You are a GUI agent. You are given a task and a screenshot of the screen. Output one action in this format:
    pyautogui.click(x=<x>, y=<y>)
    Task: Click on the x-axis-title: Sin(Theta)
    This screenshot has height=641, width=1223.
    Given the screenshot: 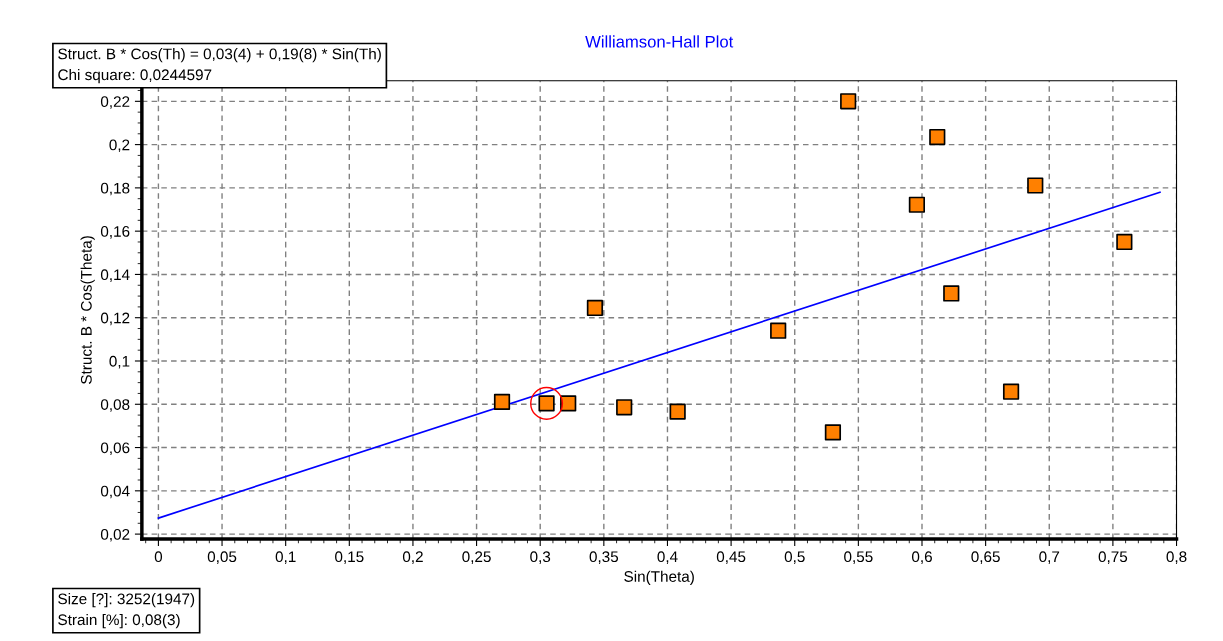 What is the action you would take?
    pyautogui.click(x=659, y=577)
    